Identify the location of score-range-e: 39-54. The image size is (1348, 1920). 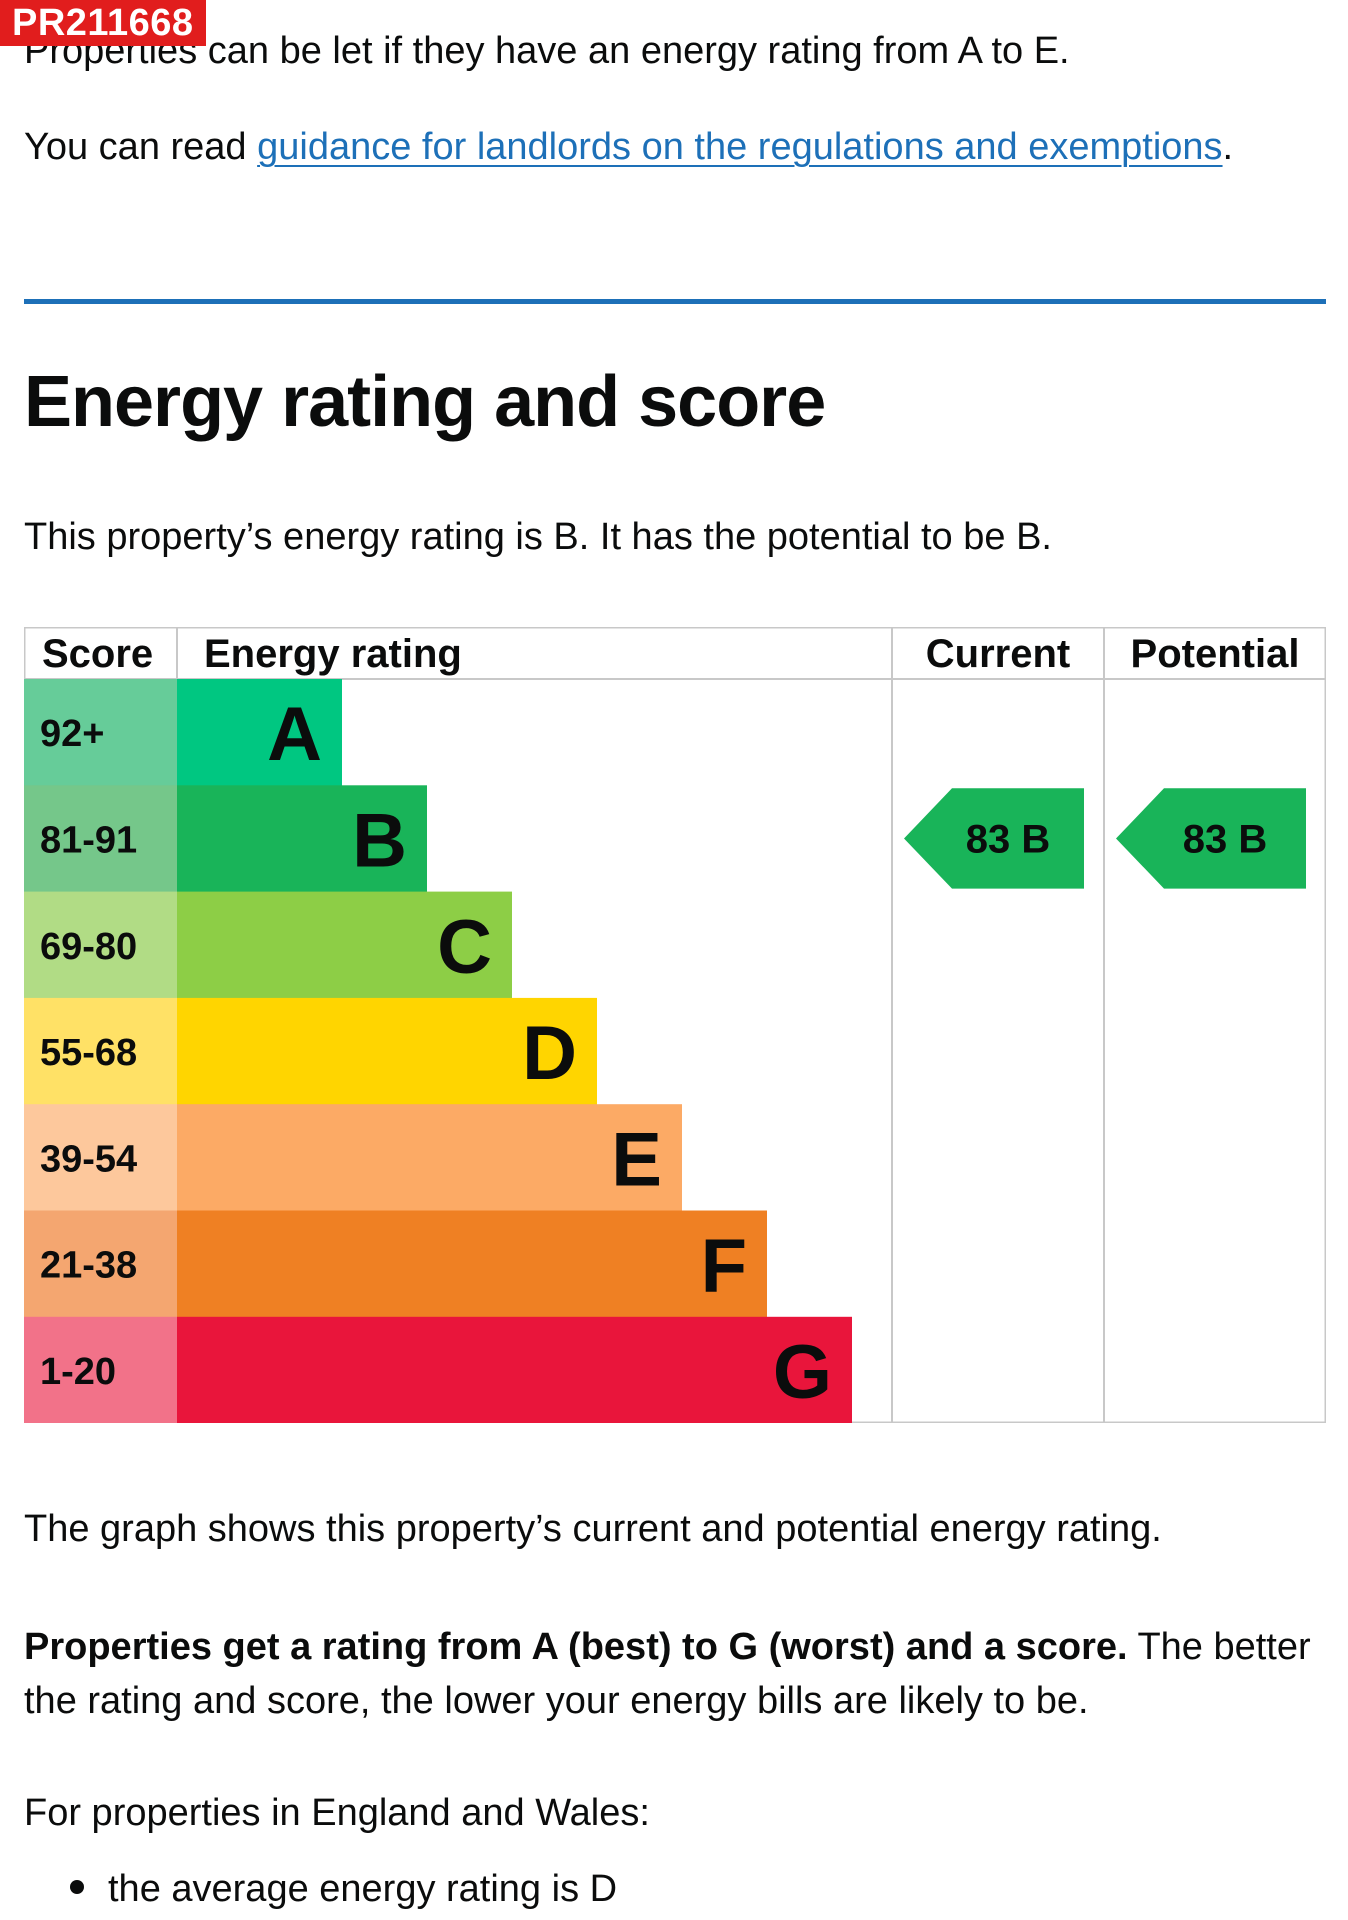
(88, 1159).